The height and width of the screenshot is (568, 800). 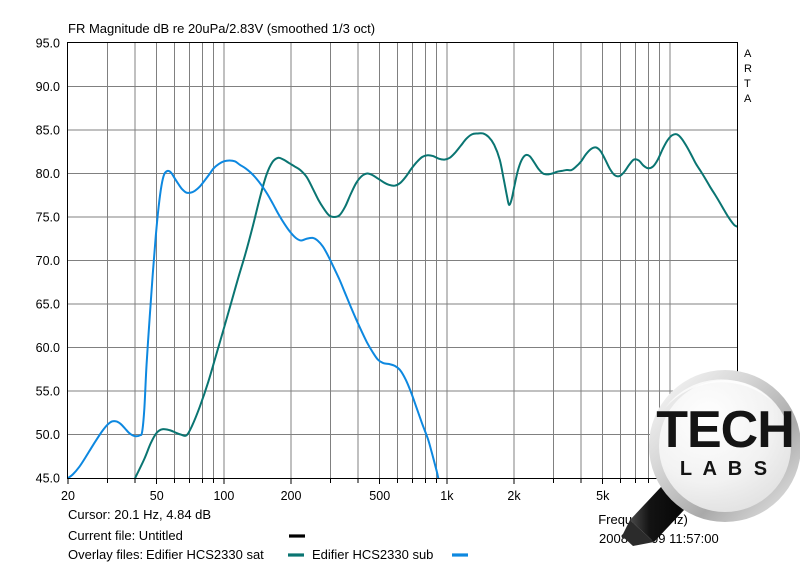 What do you see at coordinates (659, 538) in the screenshot?
I see `measurement-timestamp: 2008-10-09 11:57:00` at bounding box center [659, 538].